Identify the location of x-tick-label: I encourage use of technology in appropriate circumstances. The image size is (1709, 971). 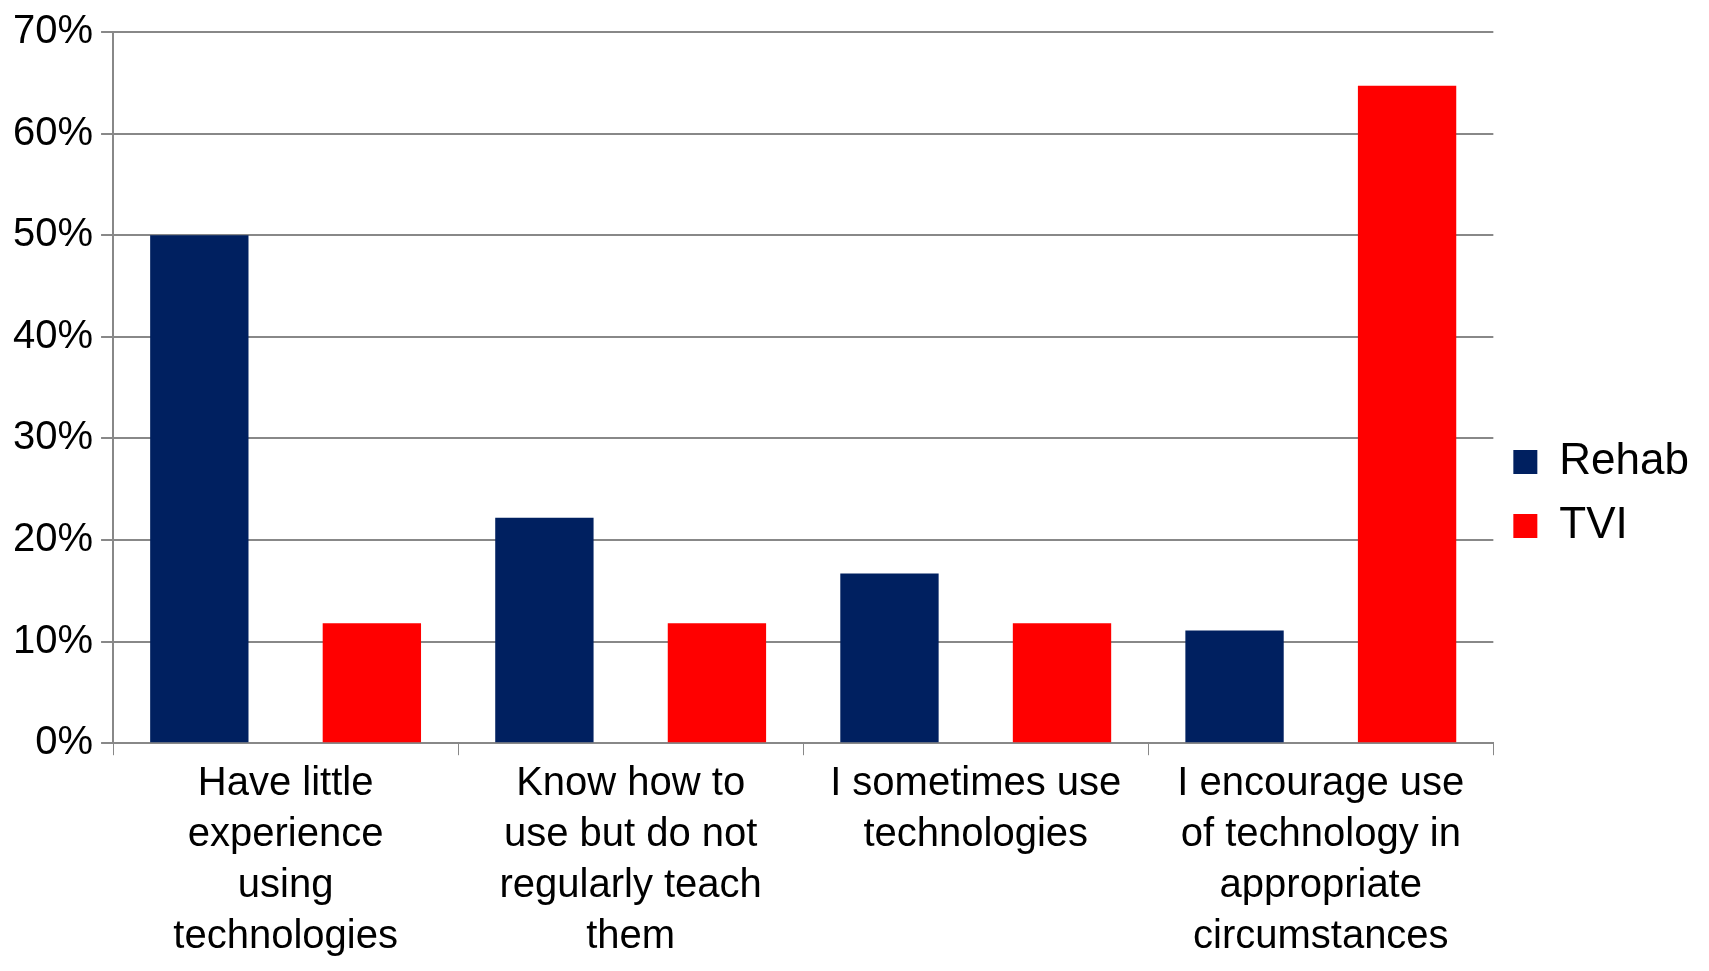
(1321, 857).